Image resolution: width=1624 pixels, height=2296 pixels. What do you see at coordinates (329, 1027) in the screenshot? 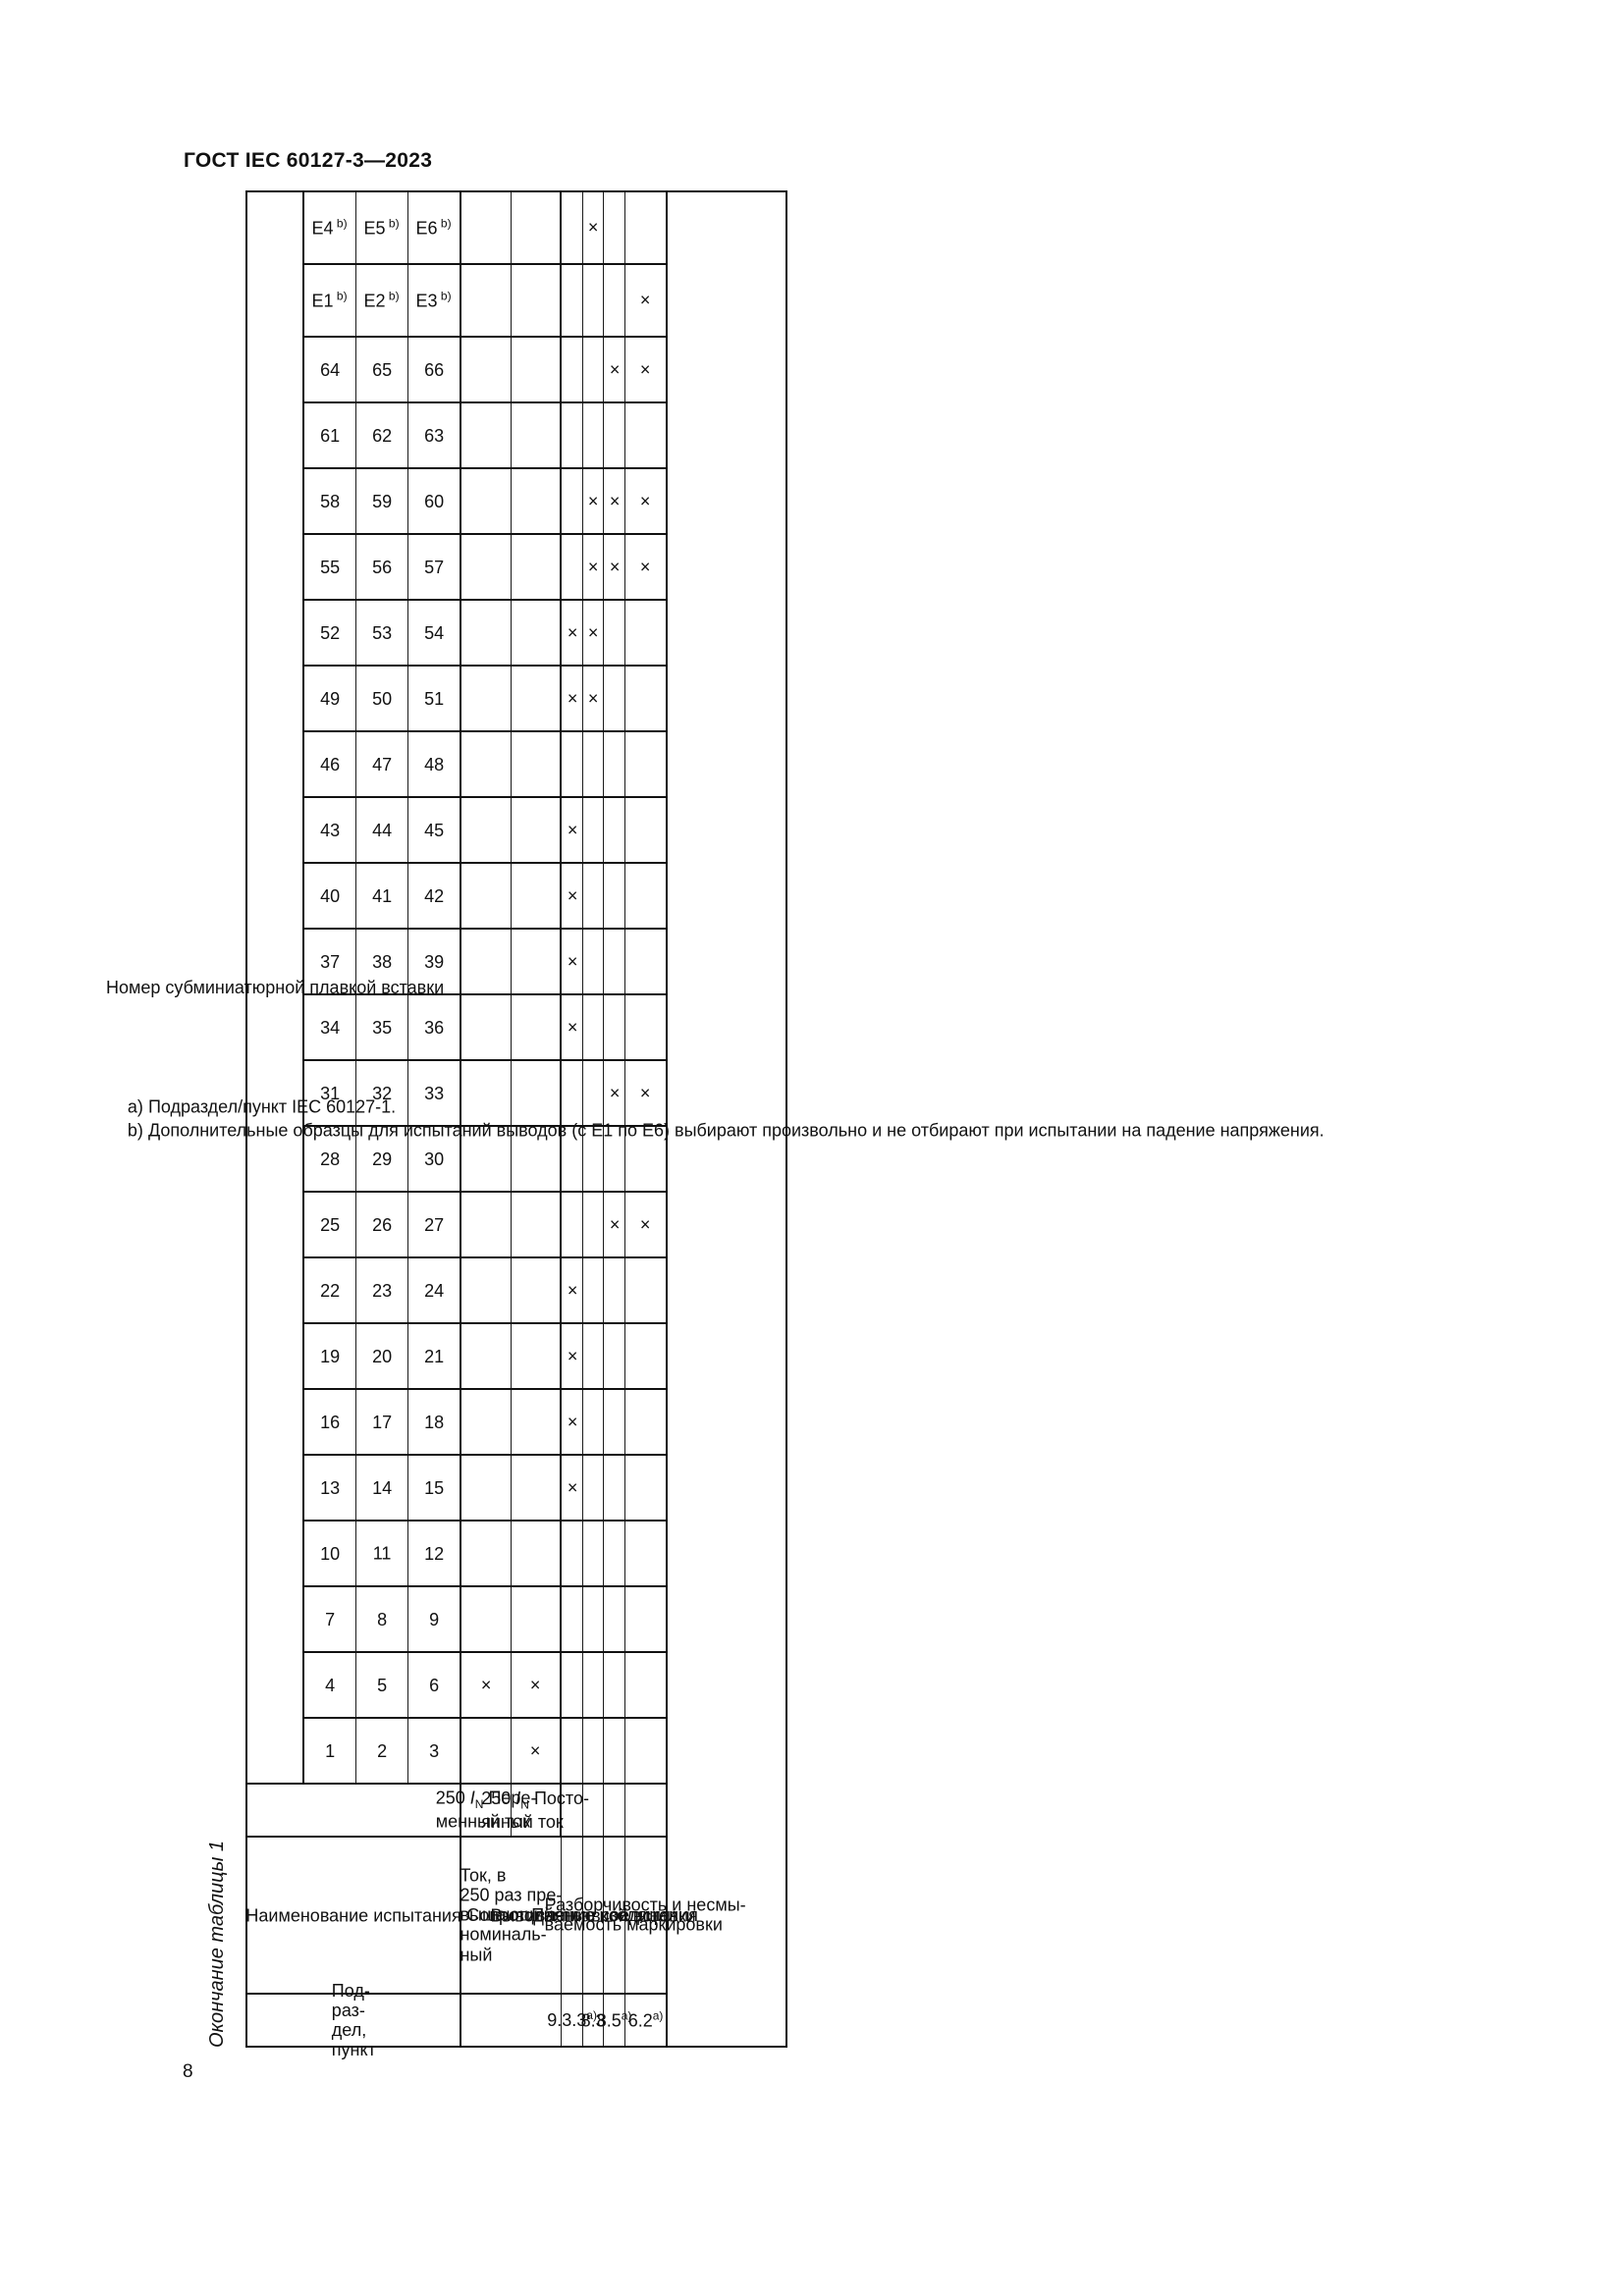
I see `specimen-number-header: 34` at bounding box center [329, 1027].